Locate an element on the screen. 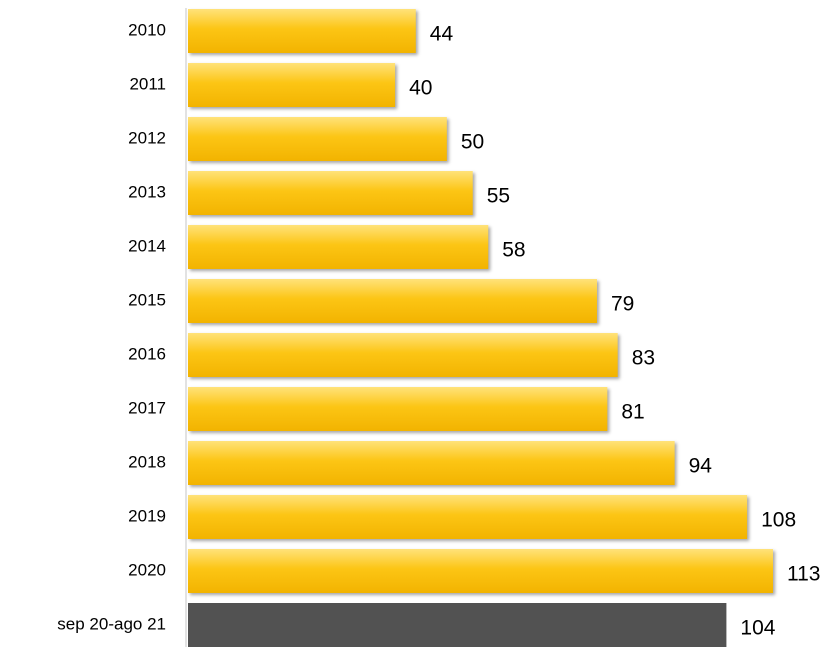 This screenshot has height=647, width=833. data-label: 50 is located at coordinates (472, 142).